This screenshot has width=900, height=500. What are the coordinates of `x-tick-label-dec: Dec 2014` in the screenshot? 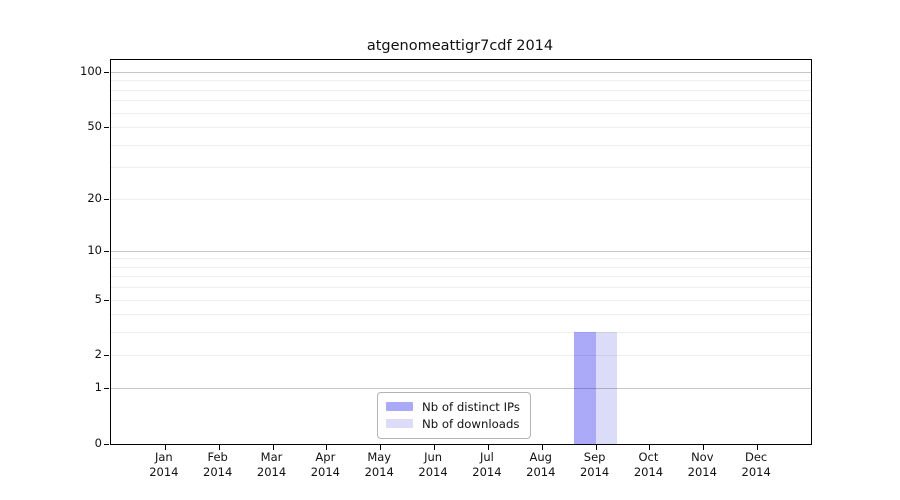 It's located at (756, 465).